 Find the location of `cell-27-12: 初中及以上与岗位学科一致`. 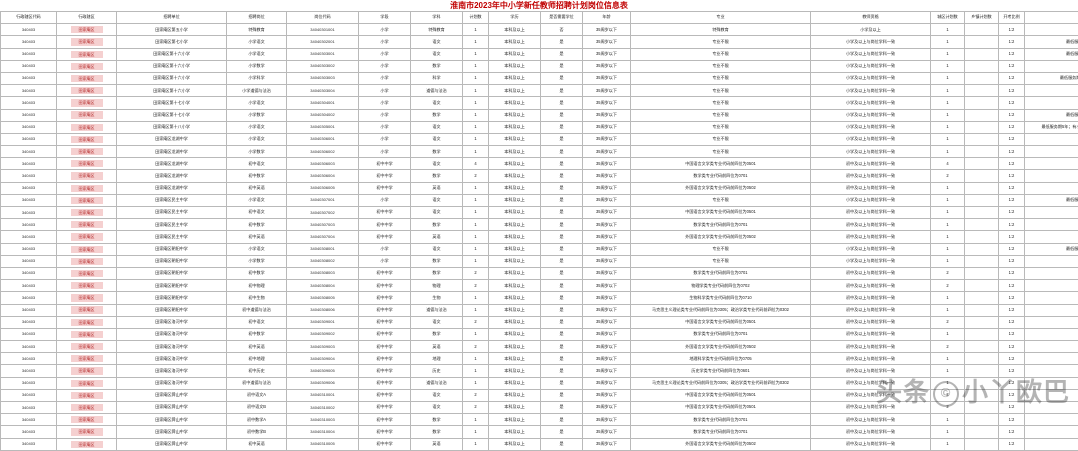

cell-27-12: 初中及以上与岗位学科一致 is located at coordinates (871, 359).